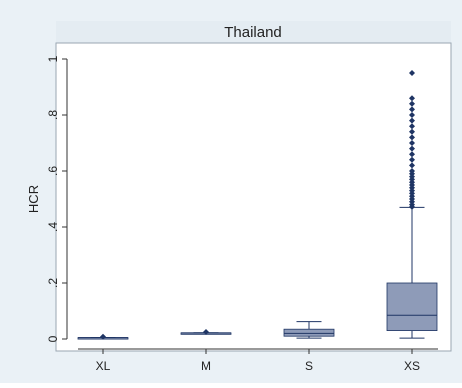 This screenshot has width=462, height=388. Describe the element at coordinates (412, 366) in the screenshot. I see `x-tick-label: XS` at that location.